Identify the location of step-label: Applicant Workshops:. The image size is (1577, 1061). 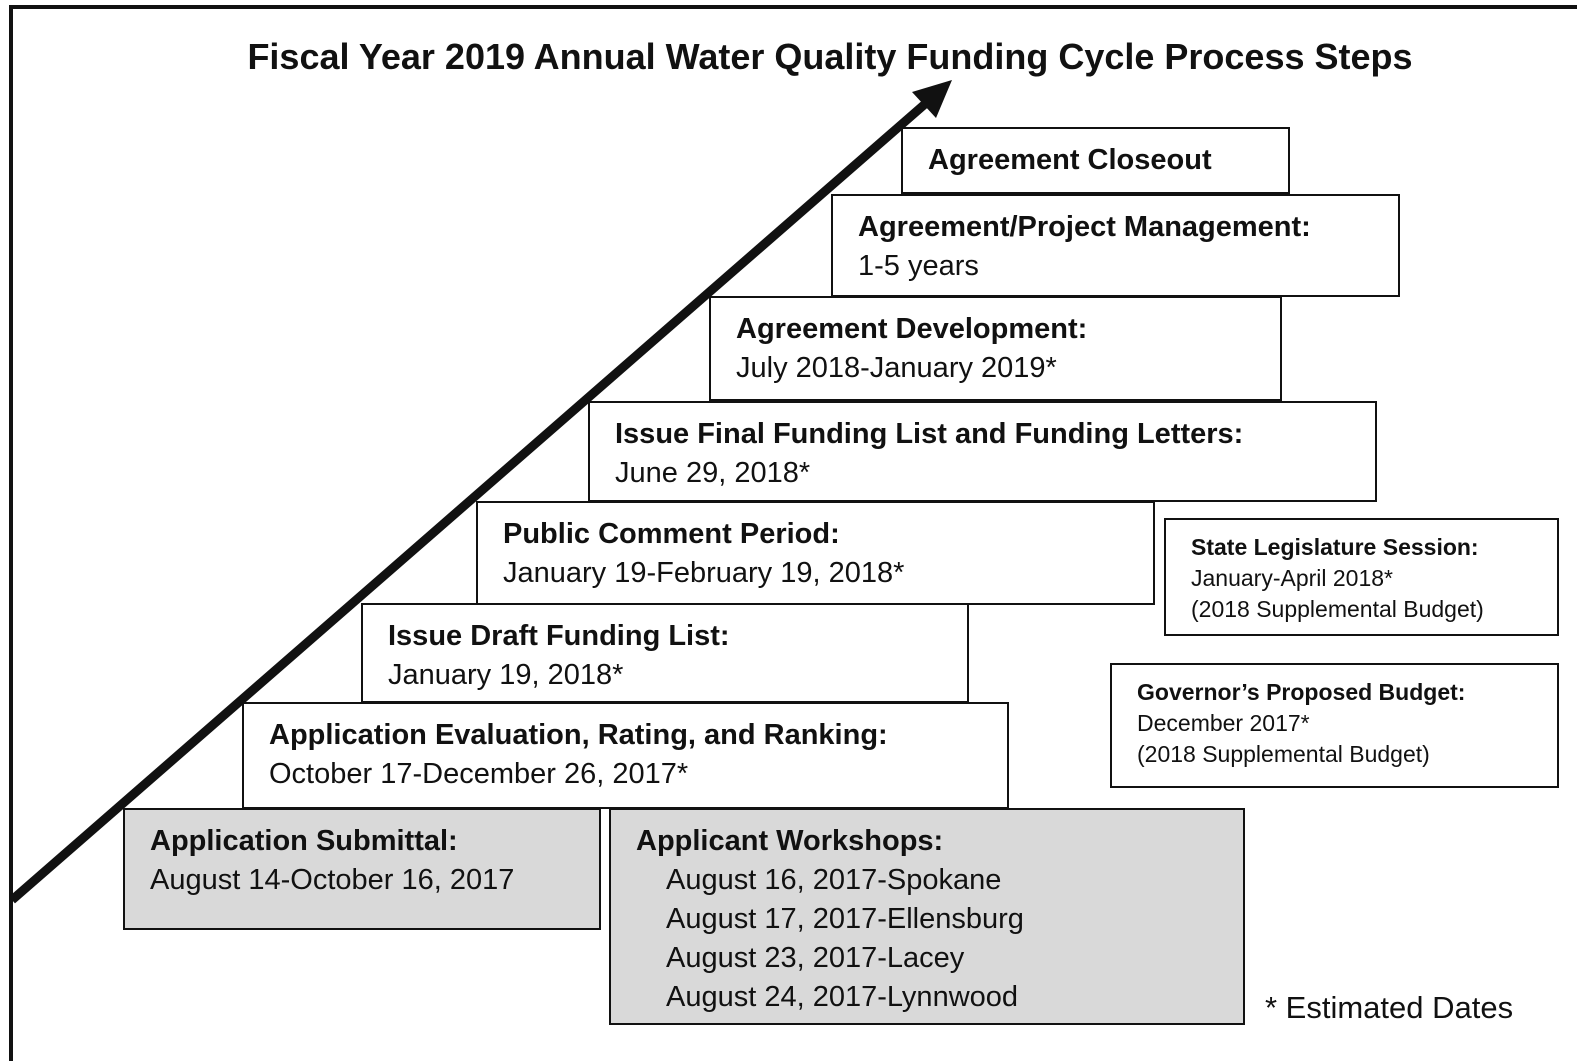
(790, 841).